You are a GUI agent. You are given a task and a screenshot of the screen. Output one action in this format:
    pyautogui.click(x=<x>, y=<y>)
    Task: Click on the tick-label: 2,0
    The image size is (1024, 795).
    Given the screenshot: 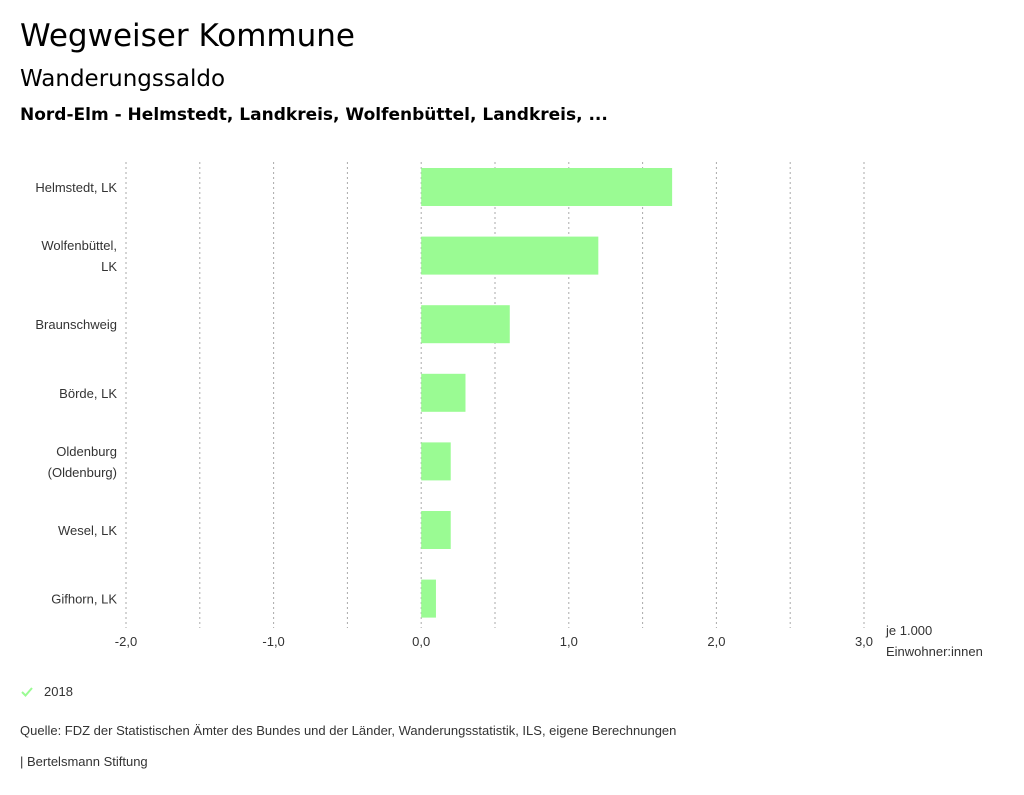 What is the action you would take?
    pyautogui.click(x=716, y=641)
    